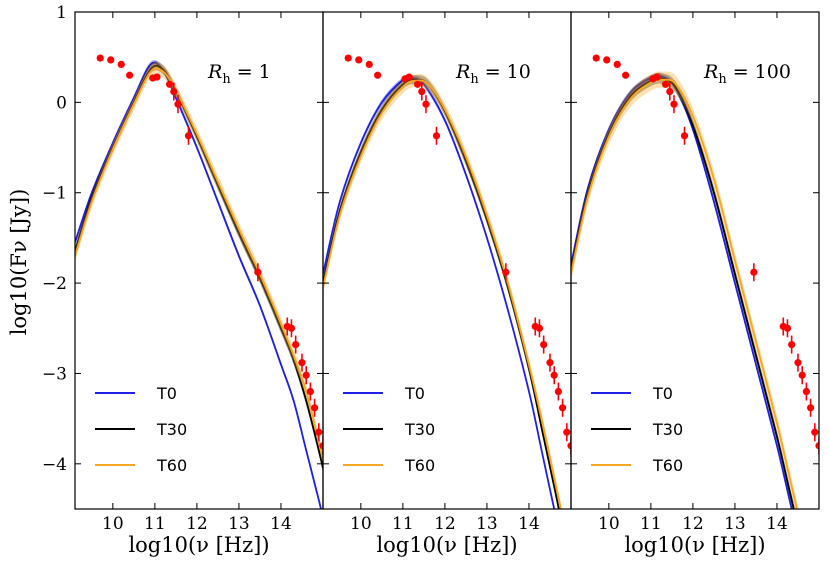 The width and height of the screenshot is (830, 565). Describe the element at coordinates (239, 74) in the screenshot. I see `panel-label-1: Rh = 1` at that location.